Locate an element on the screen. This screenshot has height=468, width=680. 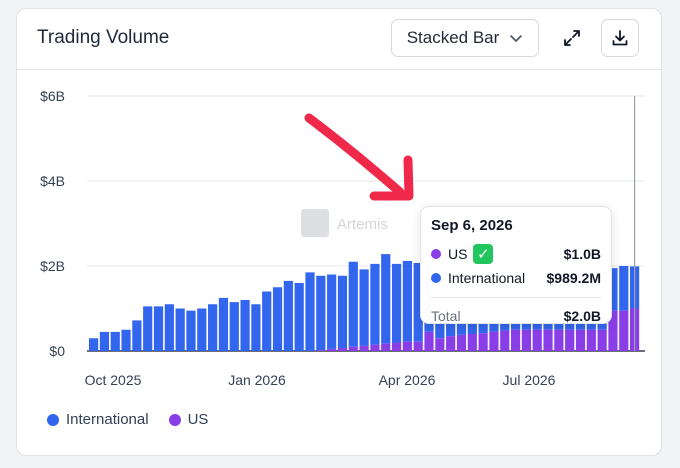
watermark: Artemis is located at coordinates (344, 223).